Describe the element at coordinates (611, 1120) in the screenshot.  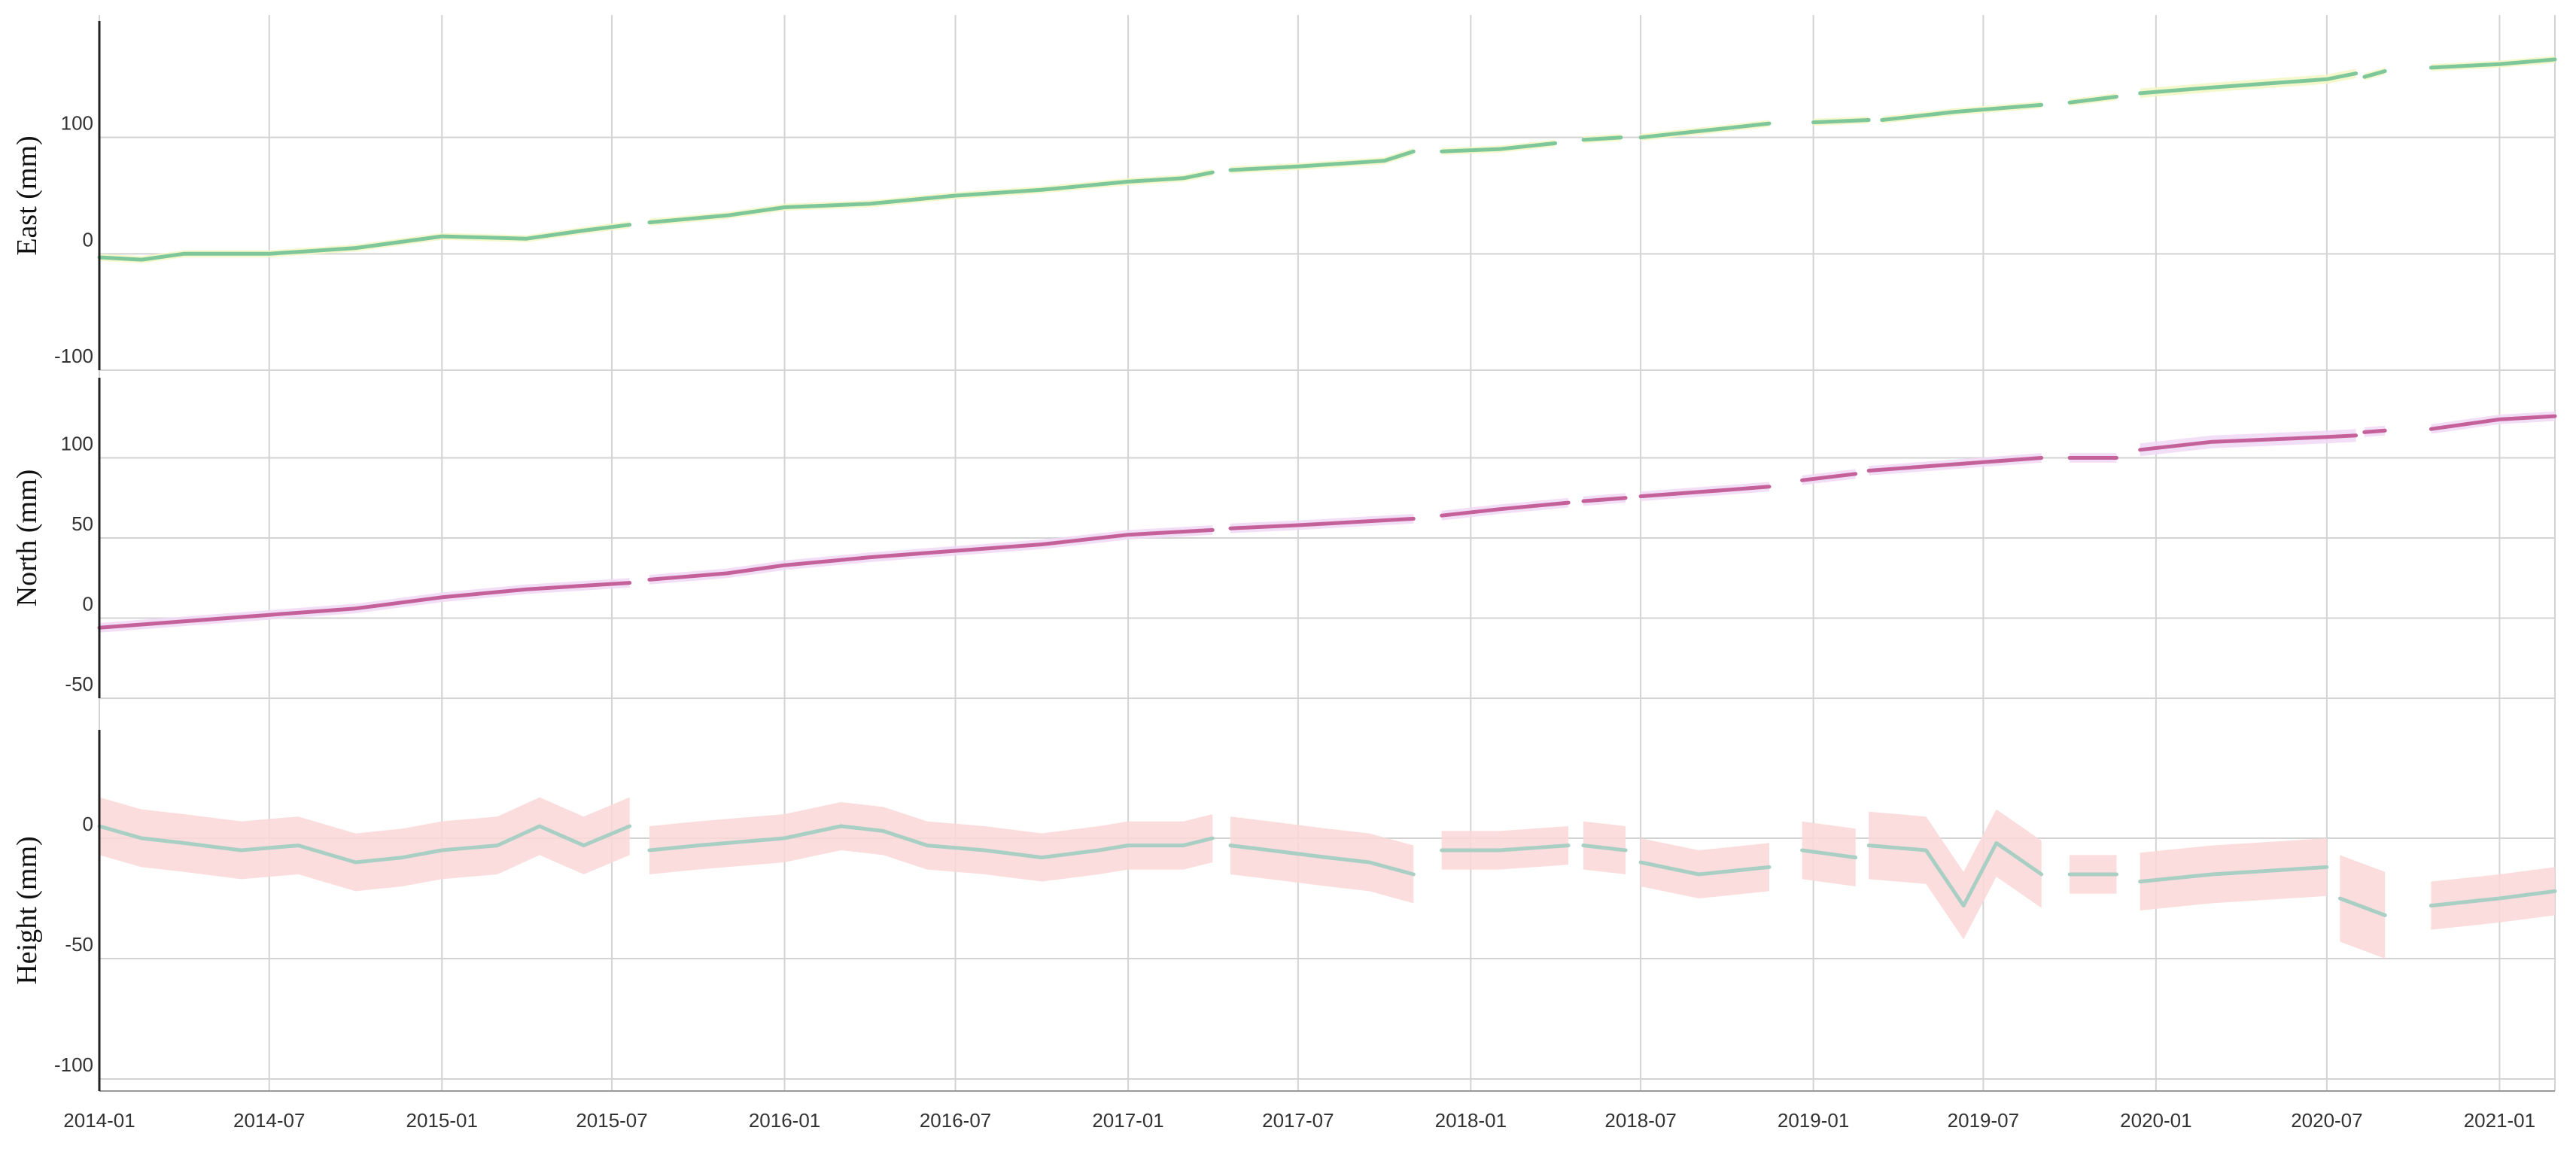
I see `x-tick-label: 2015-07` at that location.